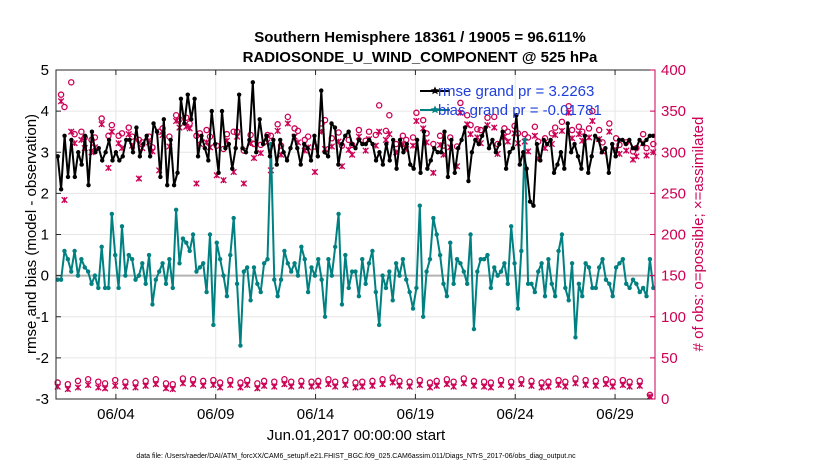 This screenshot has width=830, height=470. Describe the element at coordinates (31, 234) in the screenshot. I see `y-axis-left-label: rmse and bias (model - observation)` at that location.